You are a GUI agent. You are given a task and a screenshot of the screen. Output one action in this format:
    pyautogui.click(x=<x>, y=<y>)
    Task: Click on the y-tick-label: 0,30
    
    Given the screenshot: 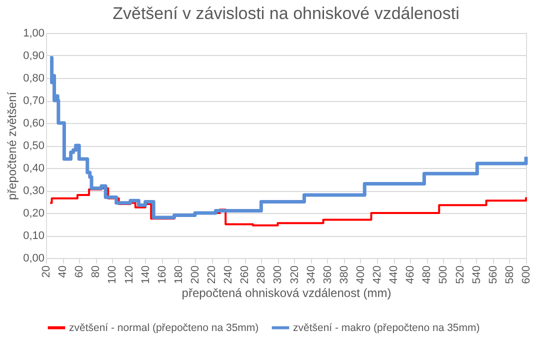 What is the action you would take?
    pyautogui.click(x=33, y=191)
    